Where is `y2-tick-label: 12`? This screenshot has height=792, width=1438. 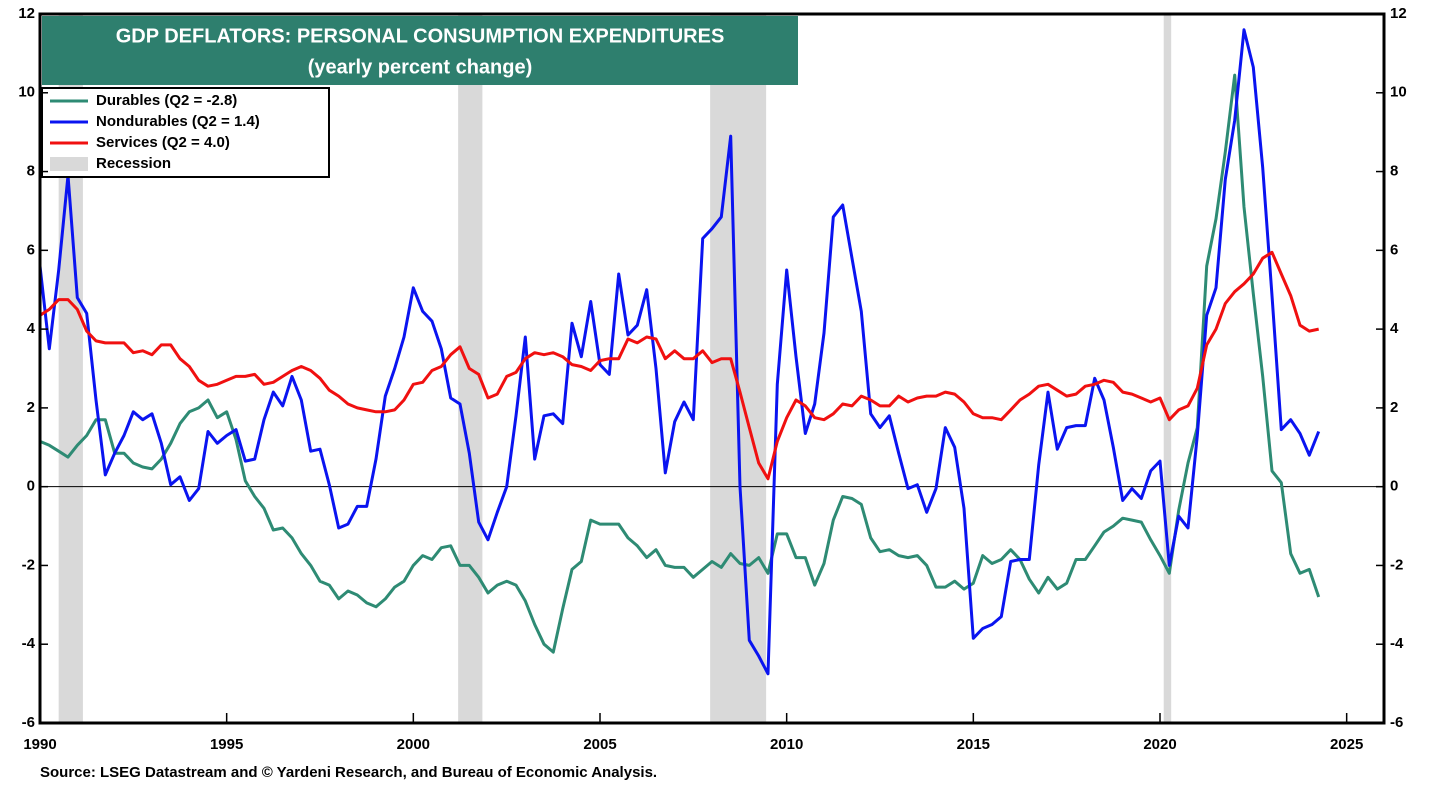
y2-tick-label: 12 is located at coordinates (1398, 13).